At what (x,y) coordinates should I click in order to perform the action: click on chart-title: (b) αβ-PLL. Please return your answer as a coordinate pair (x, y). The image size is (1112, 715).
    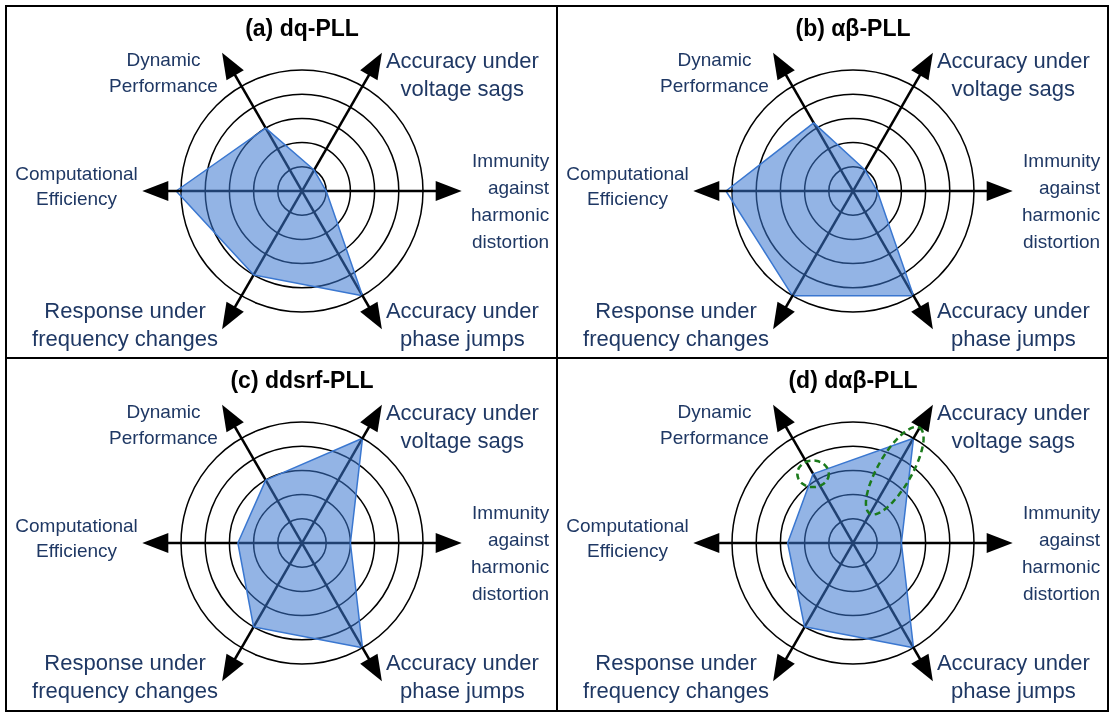
    Looking at the image, I should click on (853, 28).